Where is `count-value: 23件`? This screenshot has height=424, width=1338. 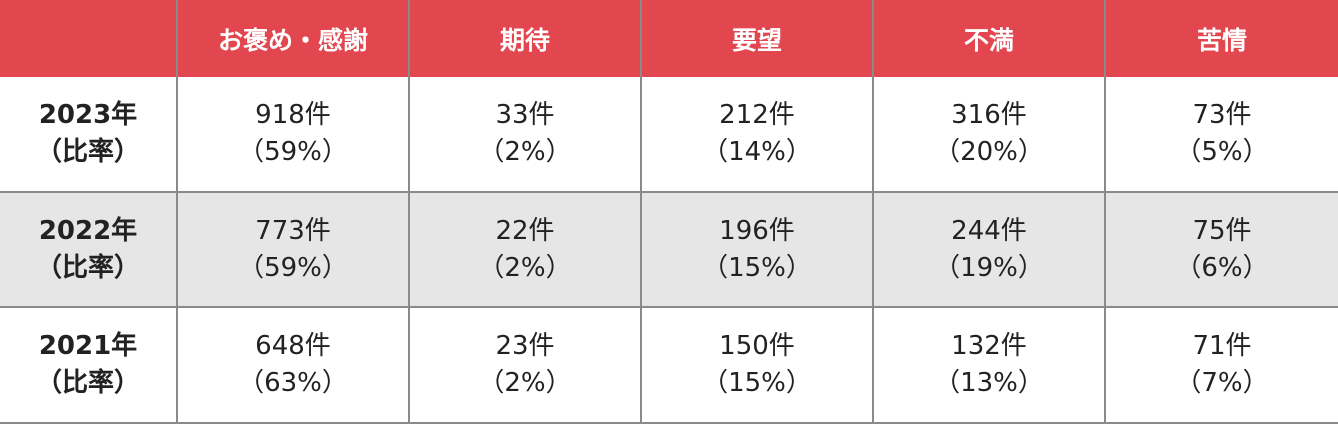
count-value: 23件 is located at coordinates (525, 346).